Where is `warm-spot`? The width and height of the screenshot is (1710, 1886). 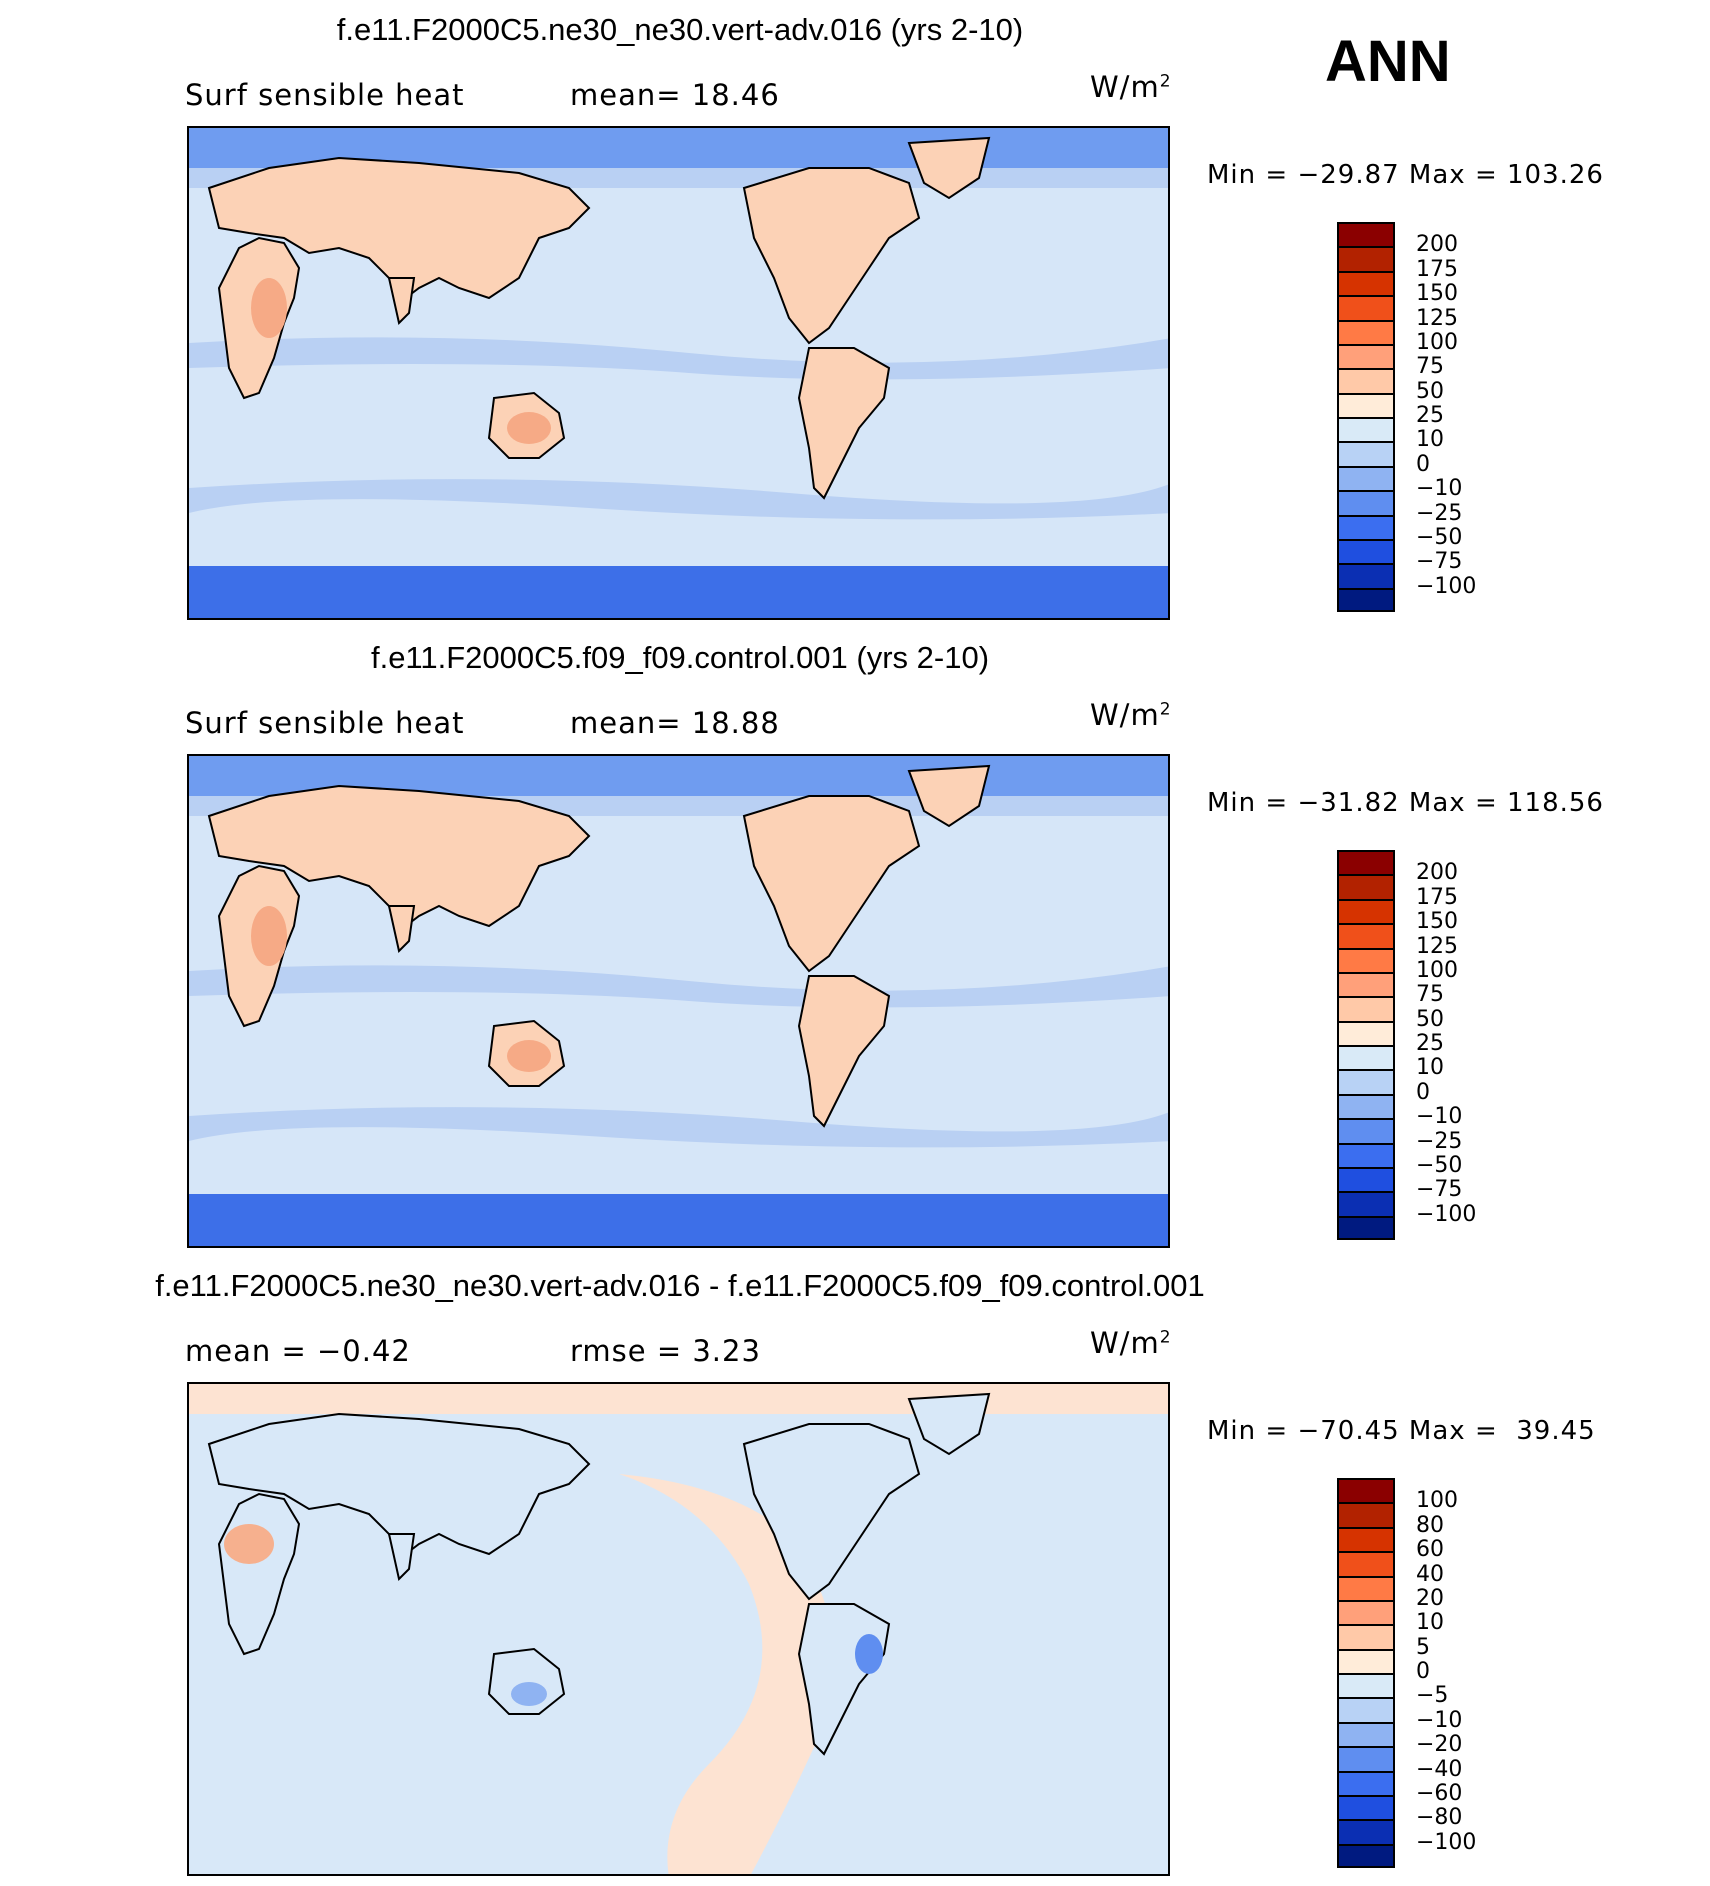 warm-spot is located at coordinates (249, 1544).